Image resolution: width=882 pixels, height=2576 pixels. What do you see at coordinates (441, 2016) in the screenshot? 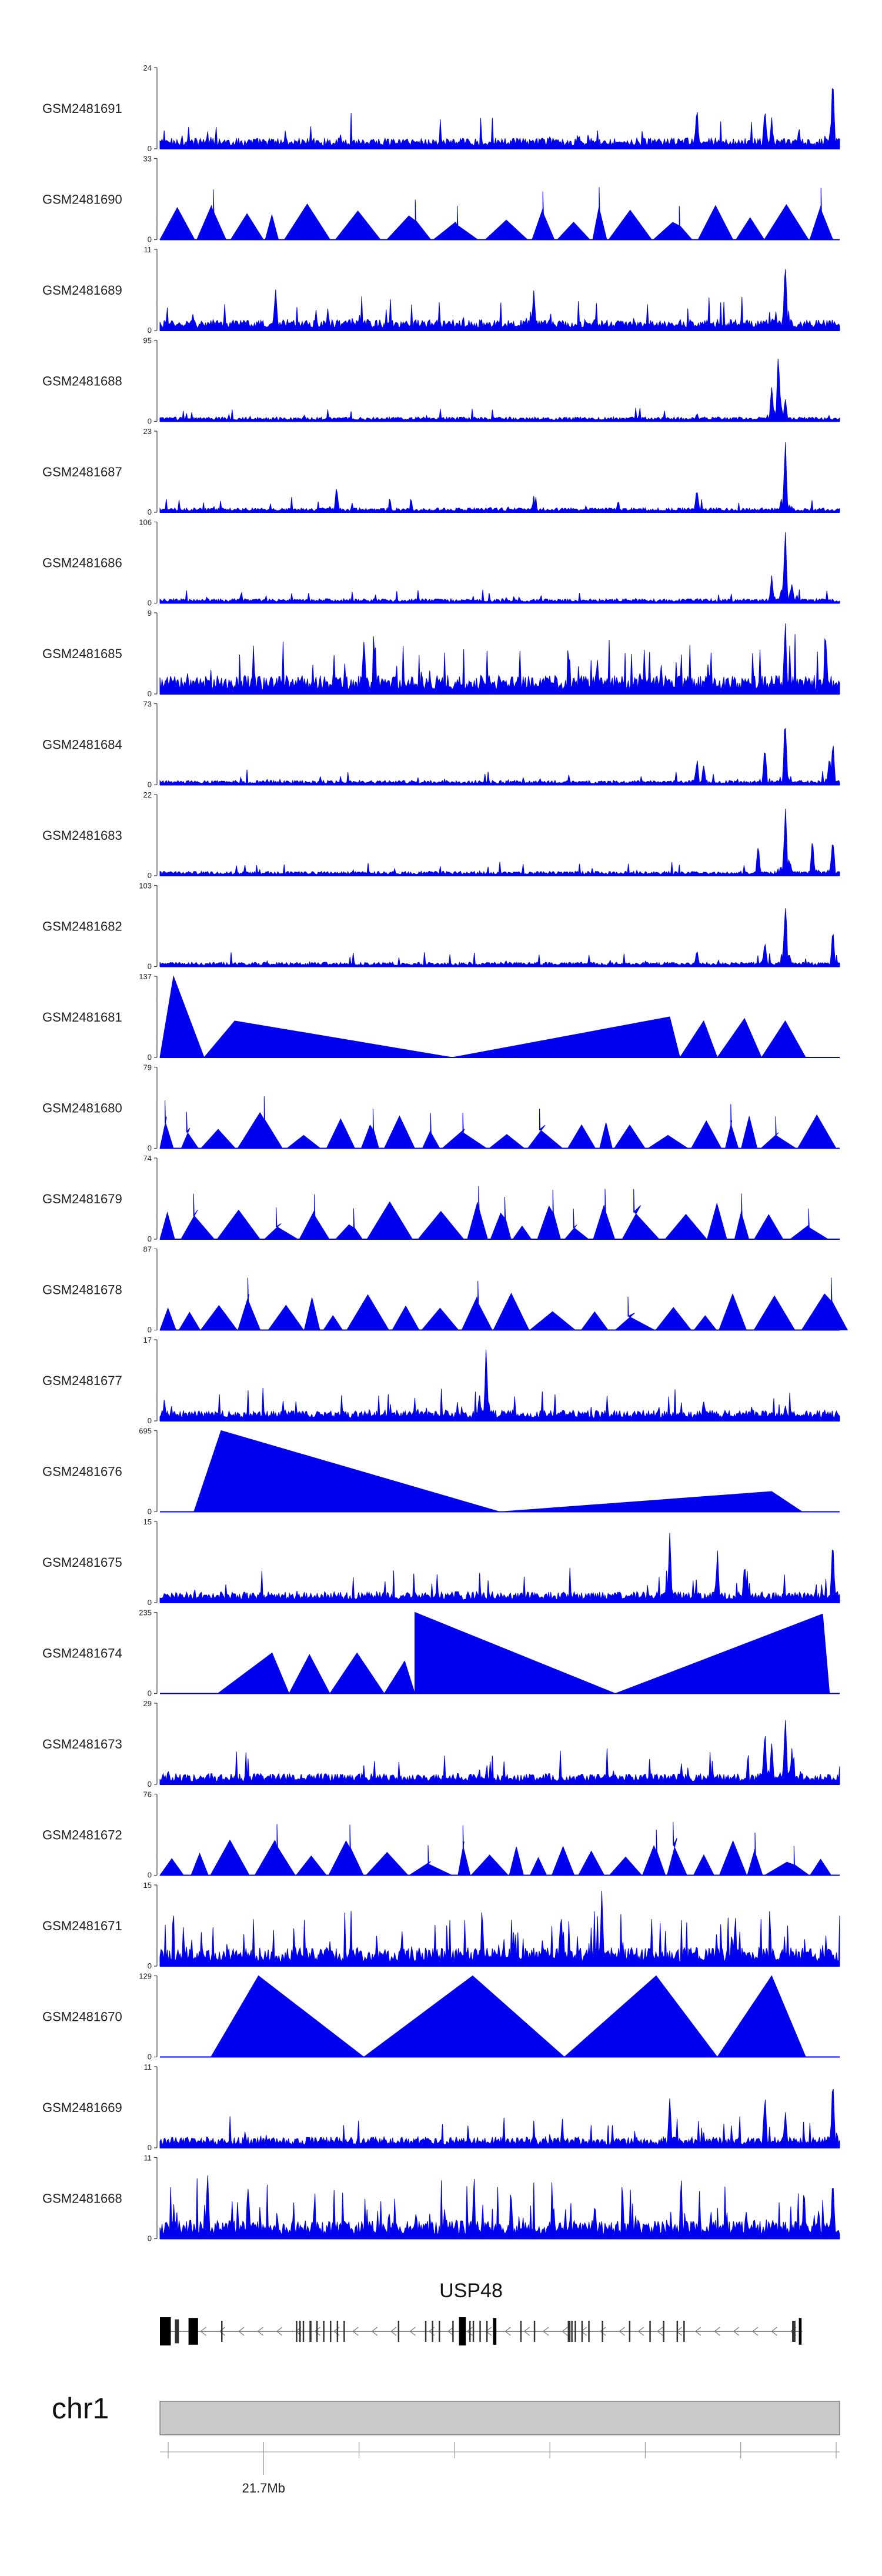
I see `track-GSM2481670: GSM2481670 129 0` at bounding box center [441, 2016].